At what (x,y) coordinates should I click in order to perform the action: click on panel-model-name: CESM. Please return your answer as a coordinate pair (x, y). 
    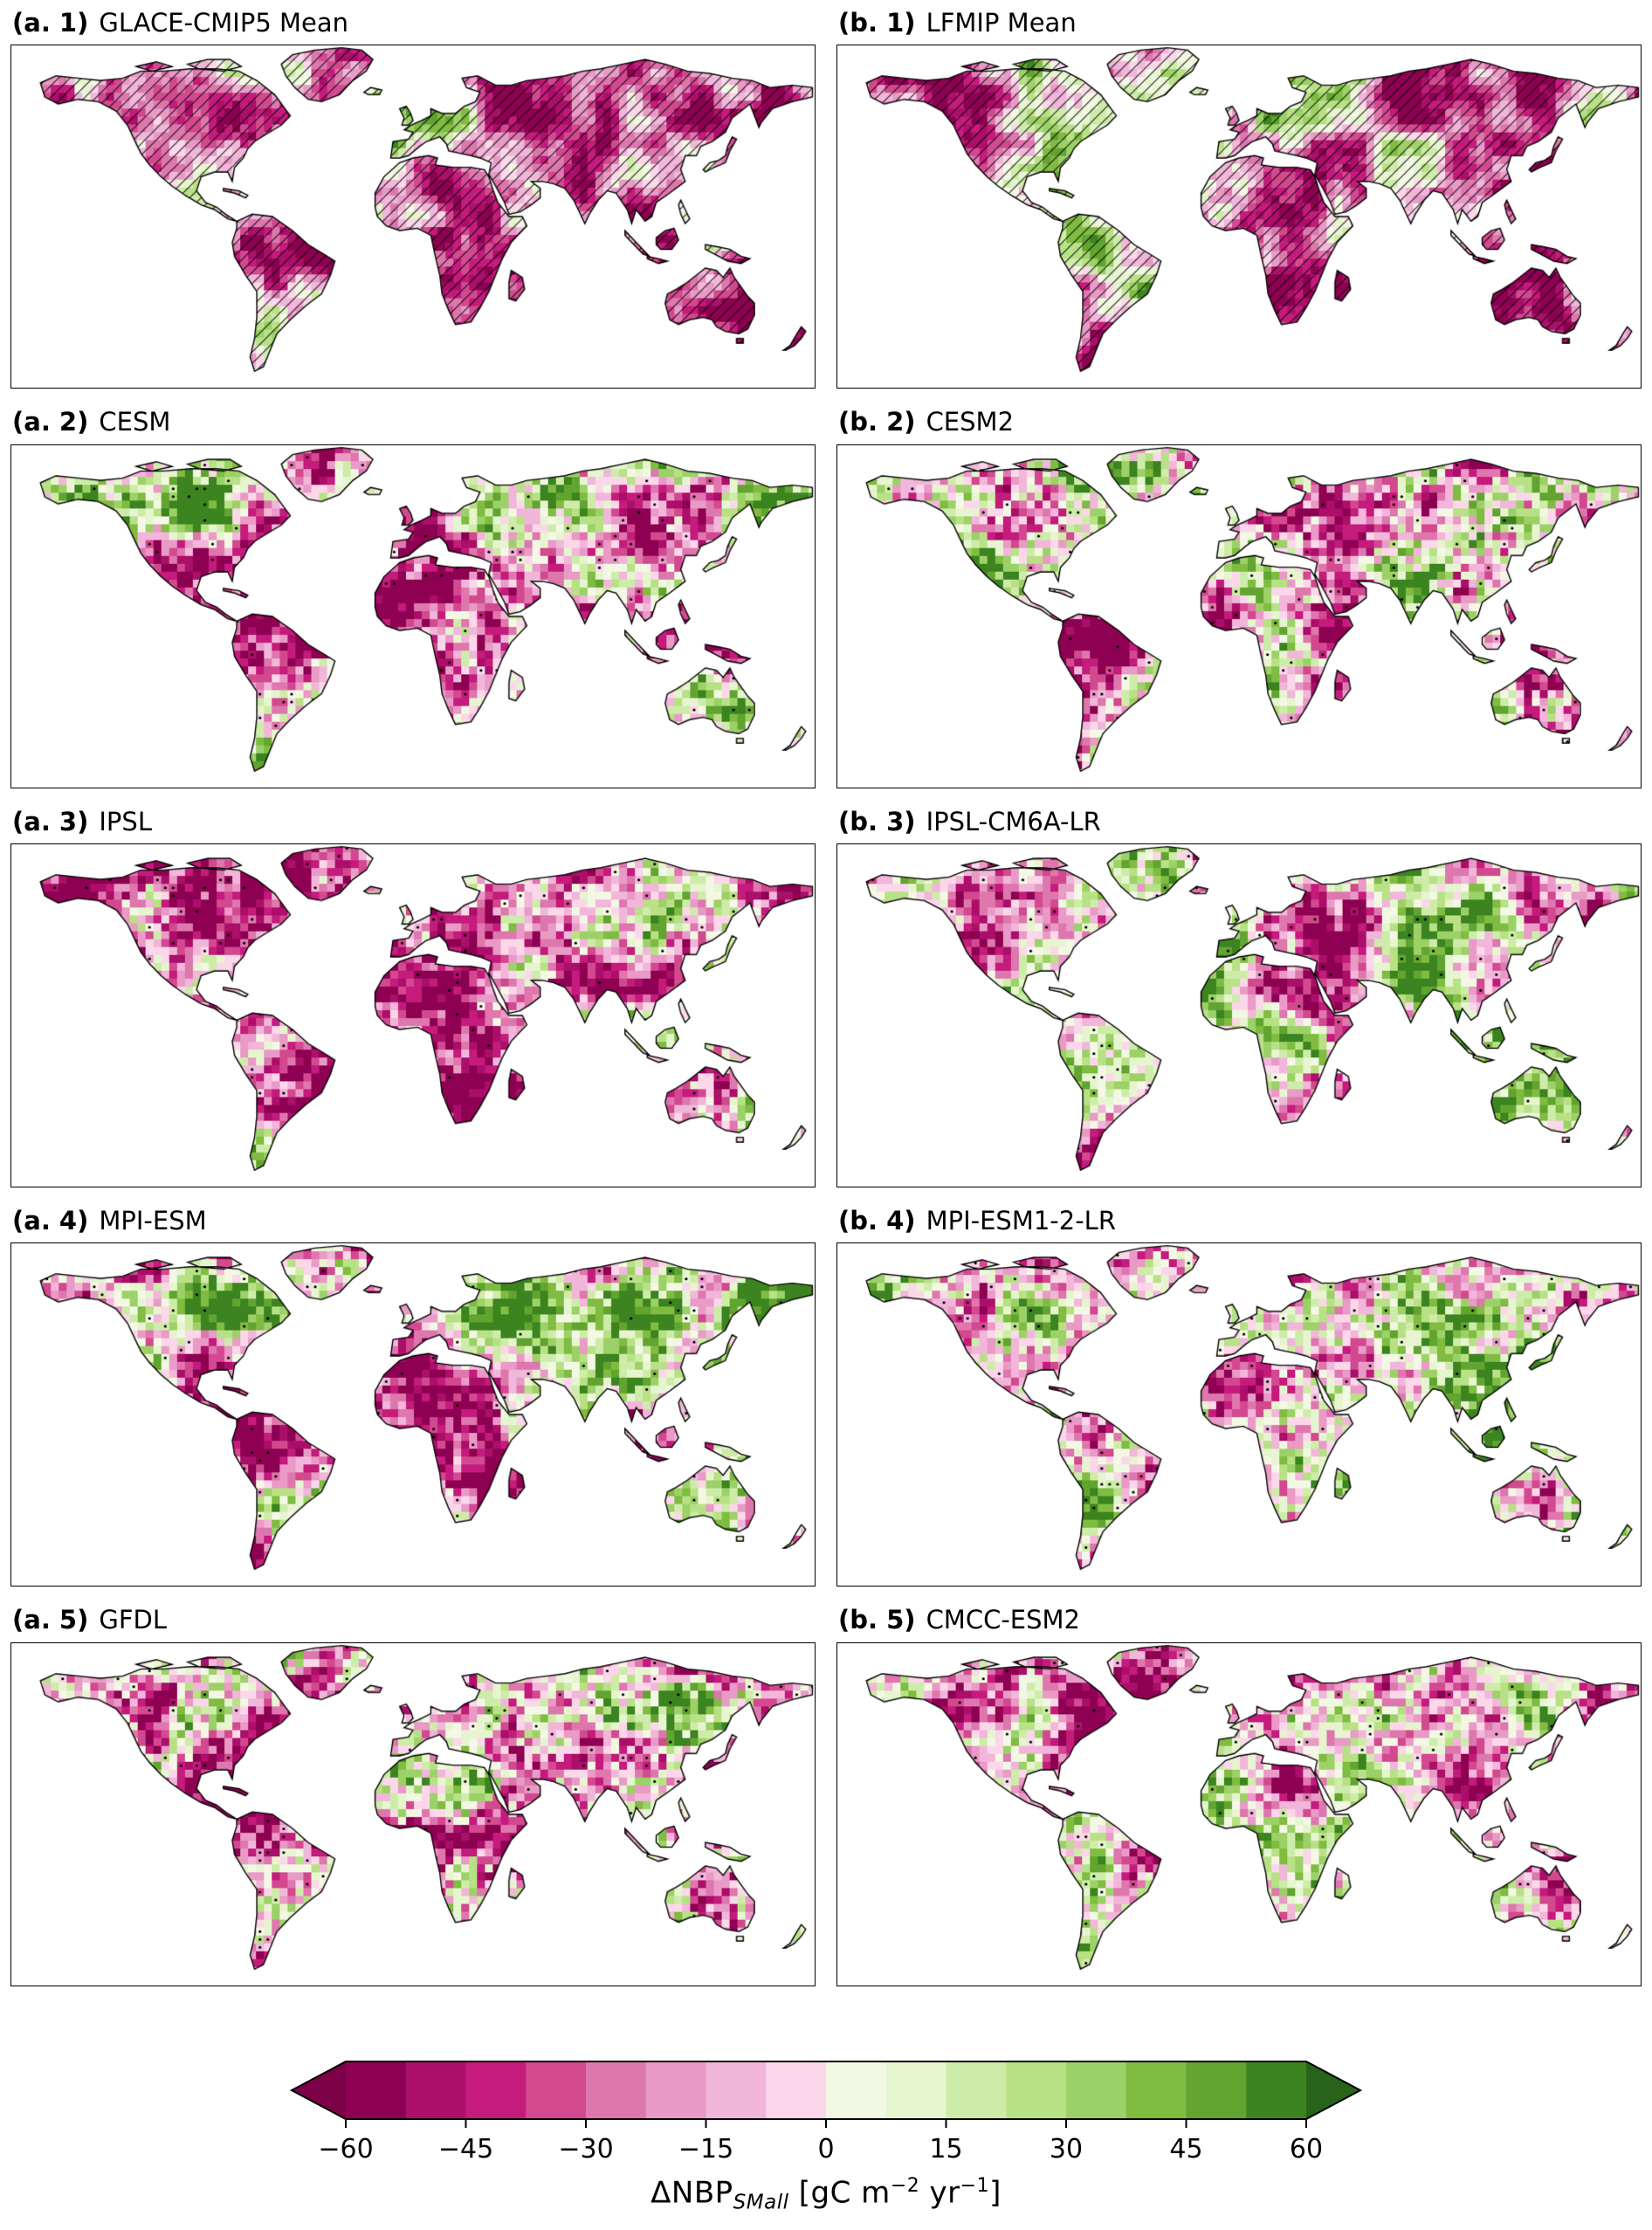
    Looking at the image, I should click on (135, 422).